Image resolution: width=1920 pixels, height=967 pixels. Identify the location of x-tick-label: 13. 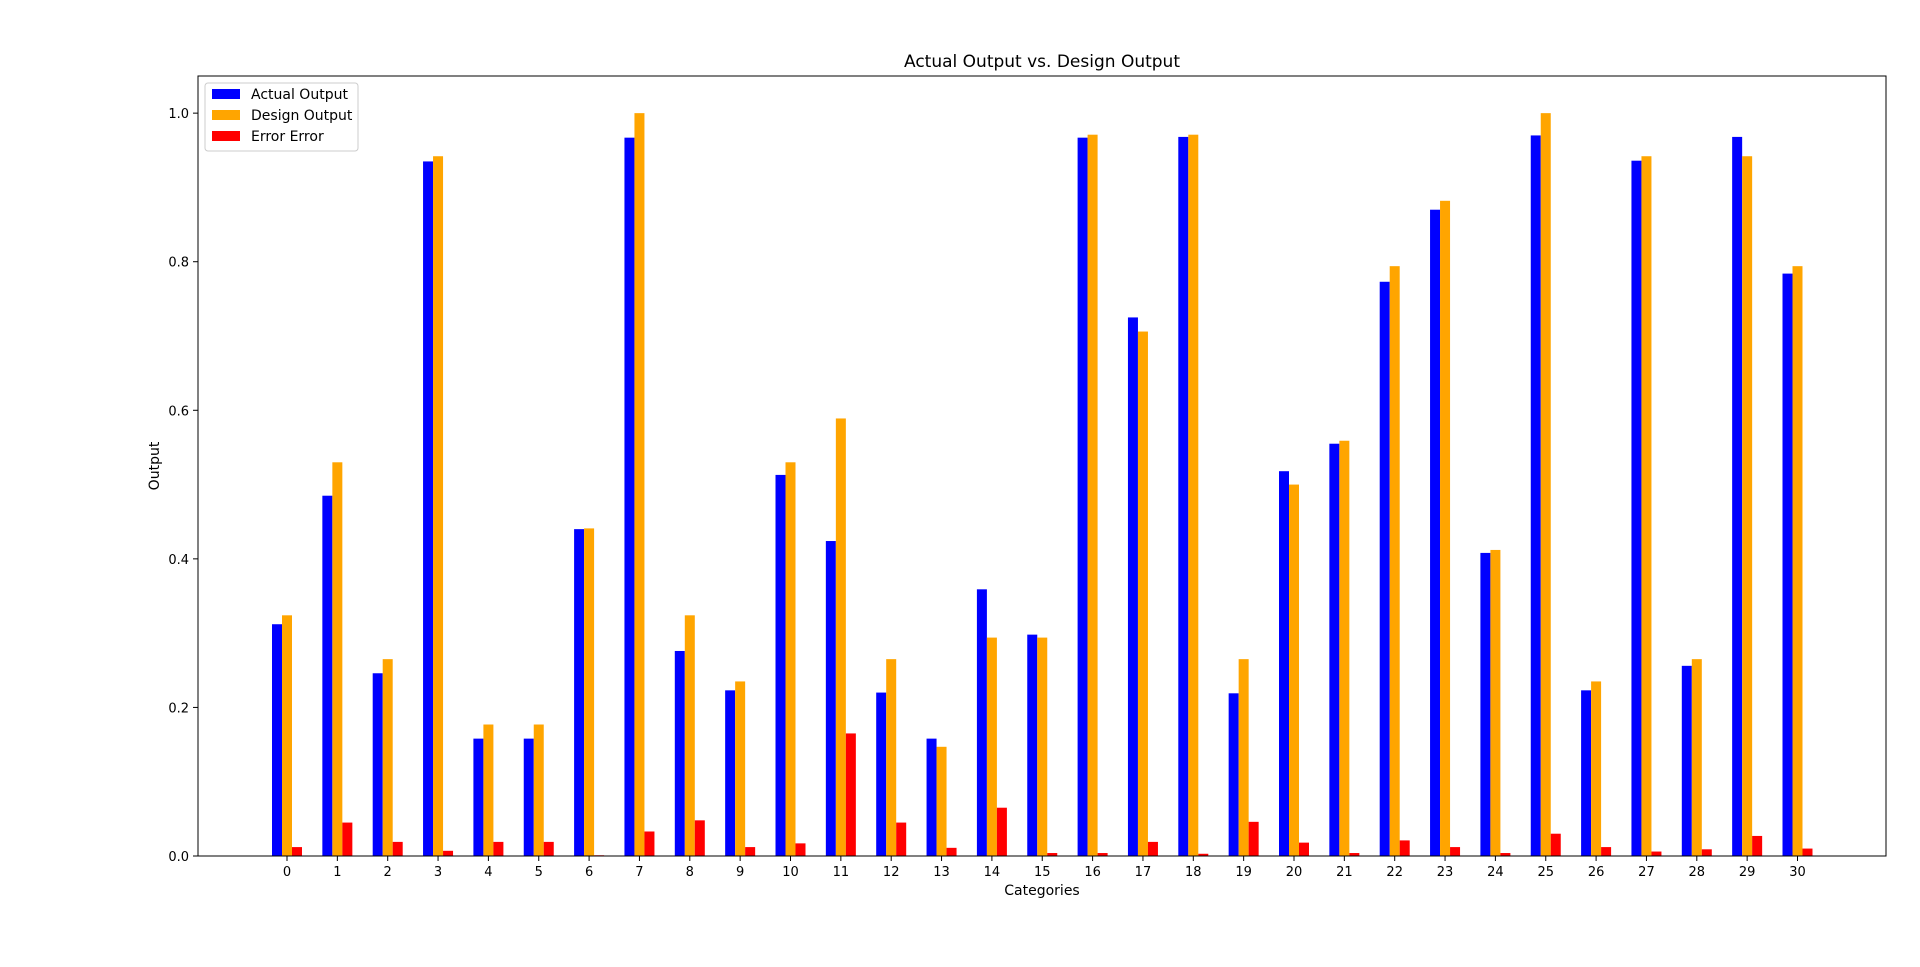
(941, 872).